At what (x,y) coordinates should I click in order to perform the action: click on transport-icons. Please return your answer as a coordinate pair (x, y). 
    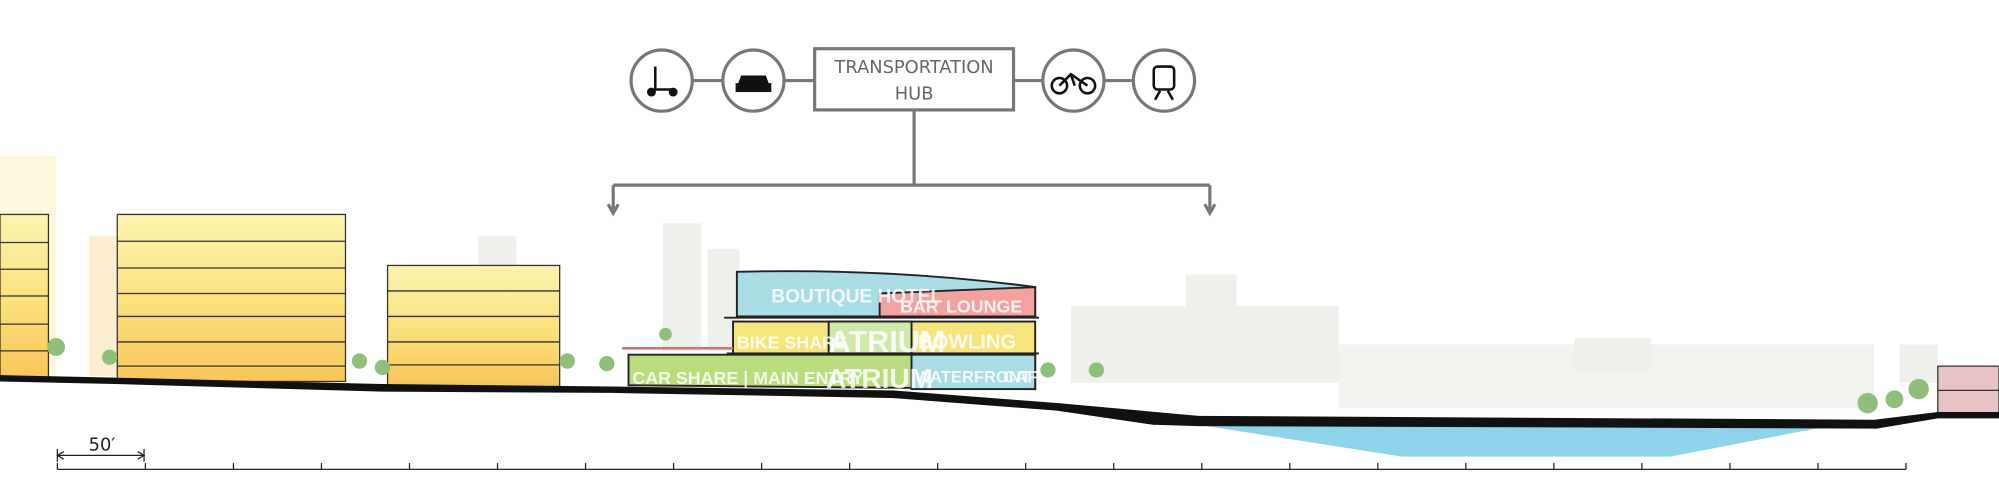
    Looking at the image, I should click on (913, 80).